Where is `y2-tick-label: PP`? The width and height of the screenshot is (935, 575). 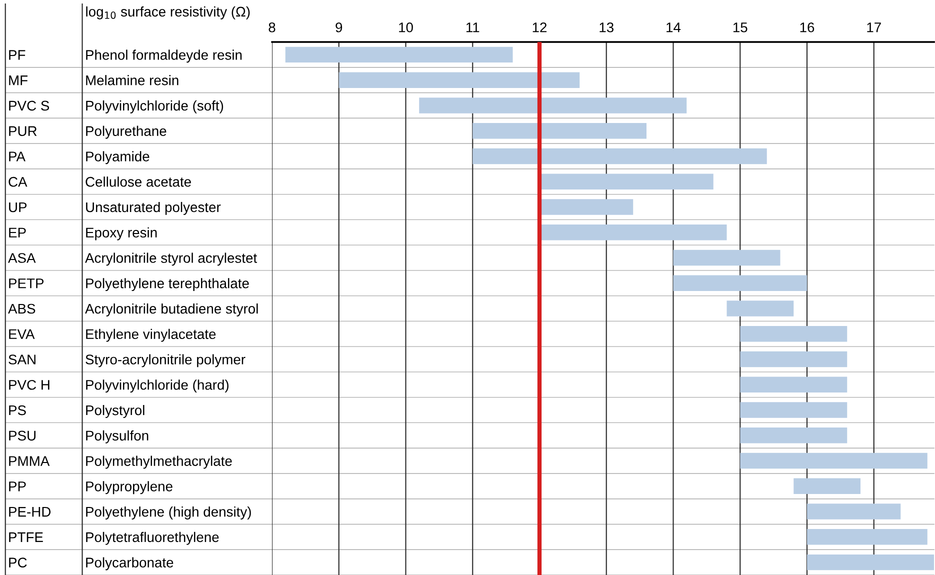
y2-tick-label: PP is located at coordinates (17, 487).